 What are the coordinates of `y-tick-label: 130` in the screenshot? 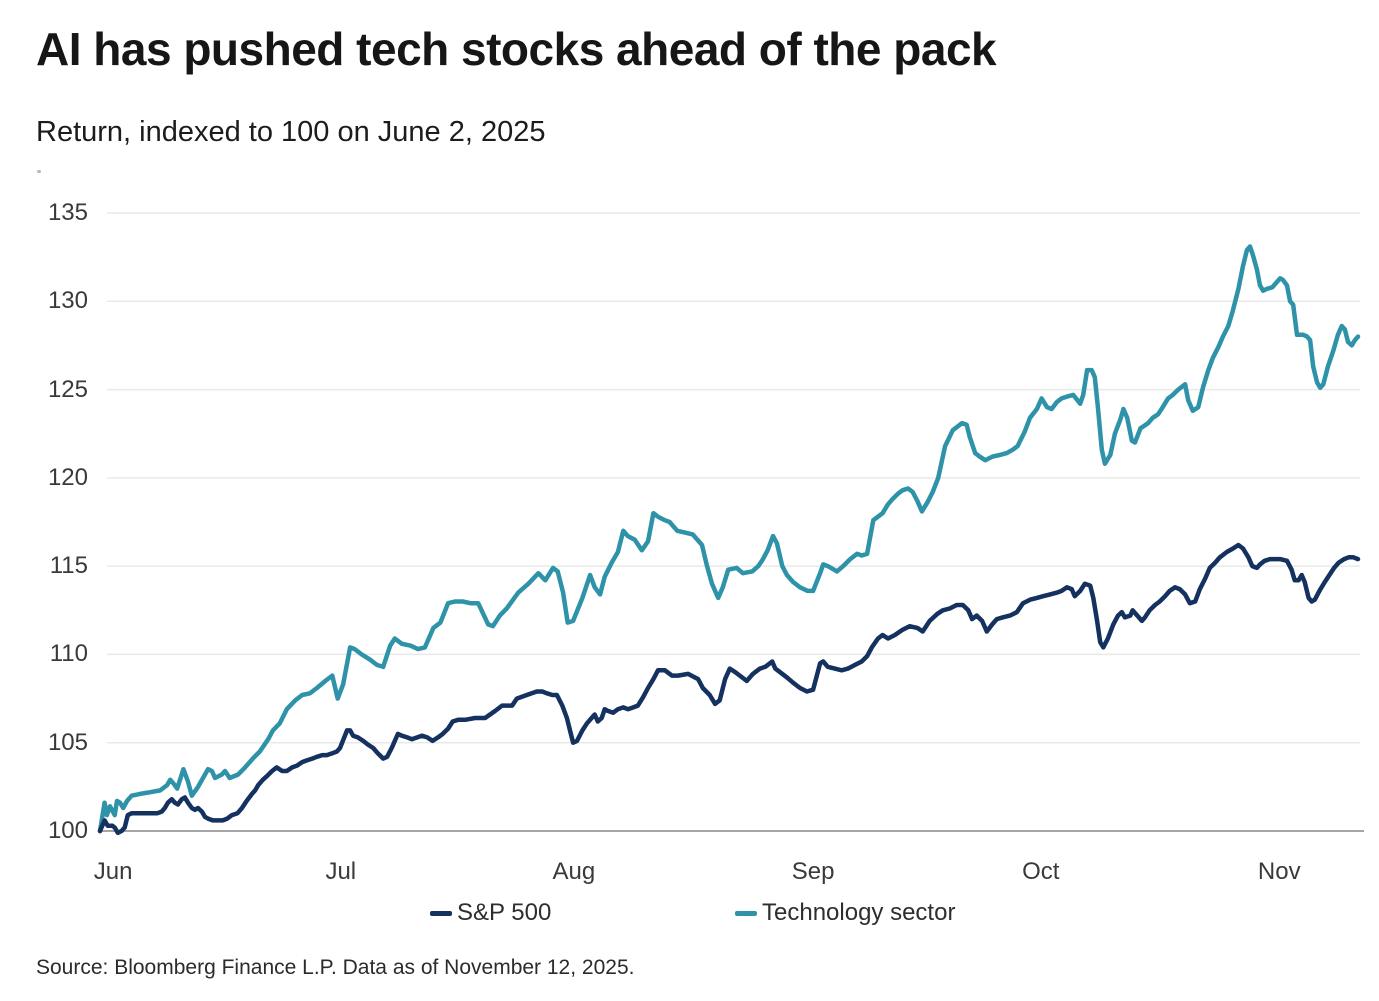 It's located at (67, 301).